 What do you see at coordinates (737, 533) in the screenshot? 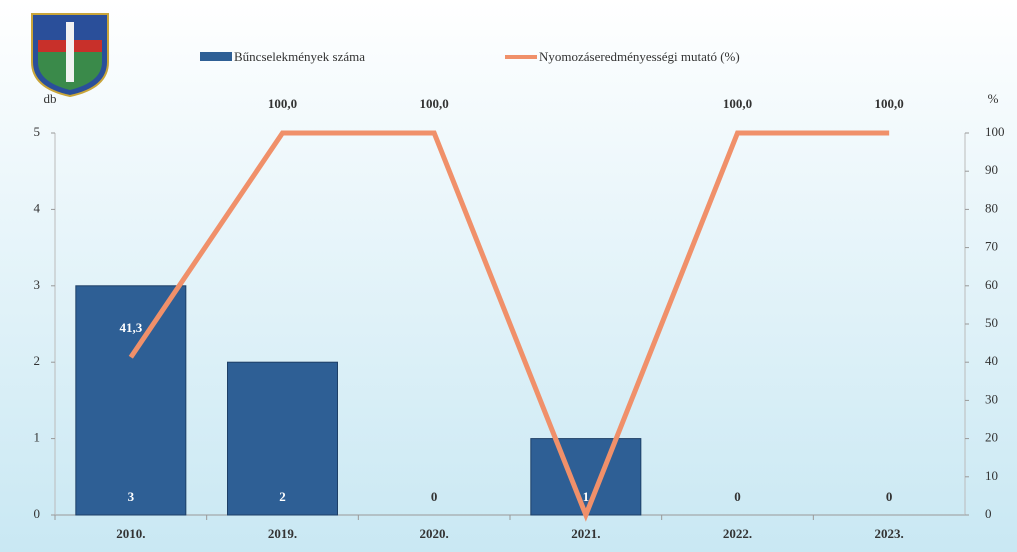
I see `x-tick-label: 2022.` at bounding box center [737, 533].